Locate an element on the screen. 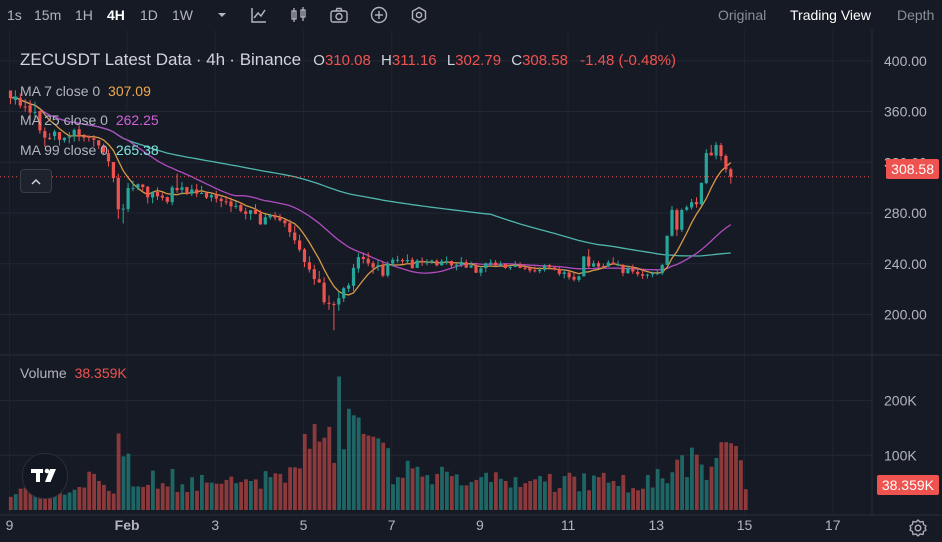 The image size is (942, 542). tradingview-logo is located at coordinates (45, 476).